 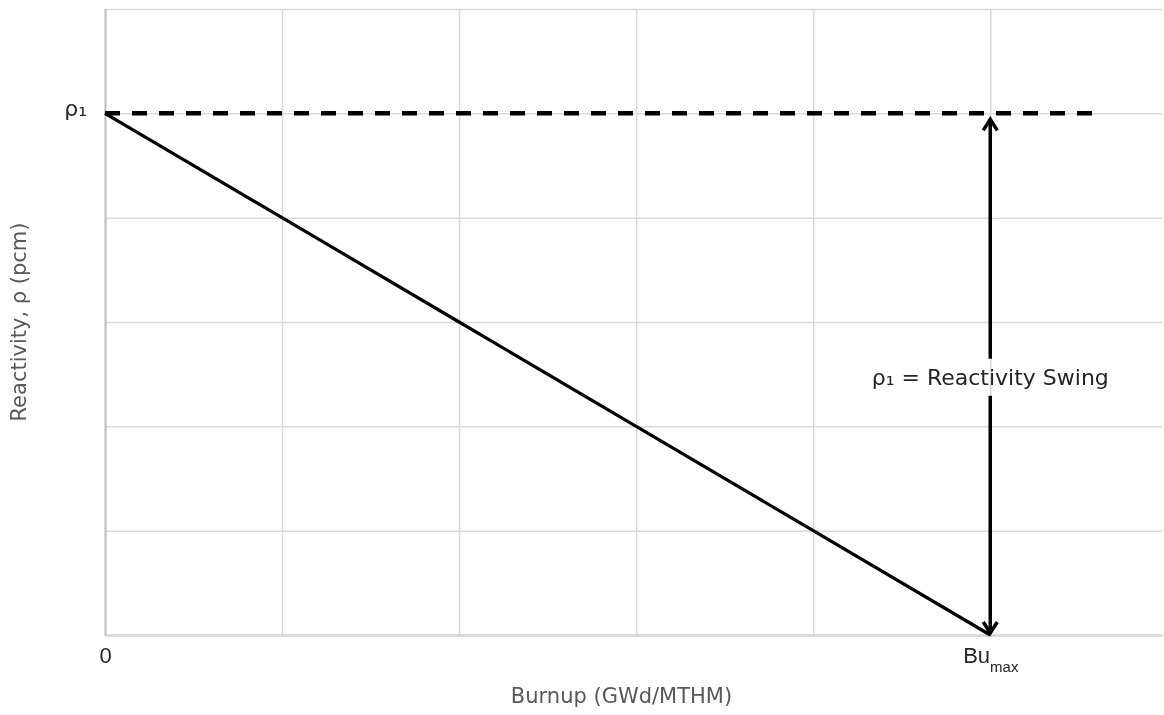 What do you see at coordinates (990, 377) in the screenshot?
I see `annotation: ρ₁ = Reactivity Swing` at bounding box center [990, 377].